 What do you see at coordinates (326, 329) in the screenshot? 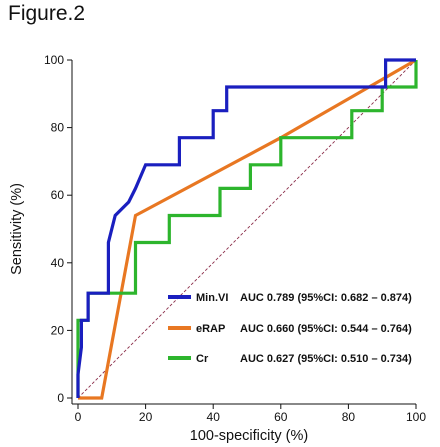
I see `legend-auc-erap: AUC 0.660 (95%CI: 0.544 – 0.764)` at bounding box center [326, 329].